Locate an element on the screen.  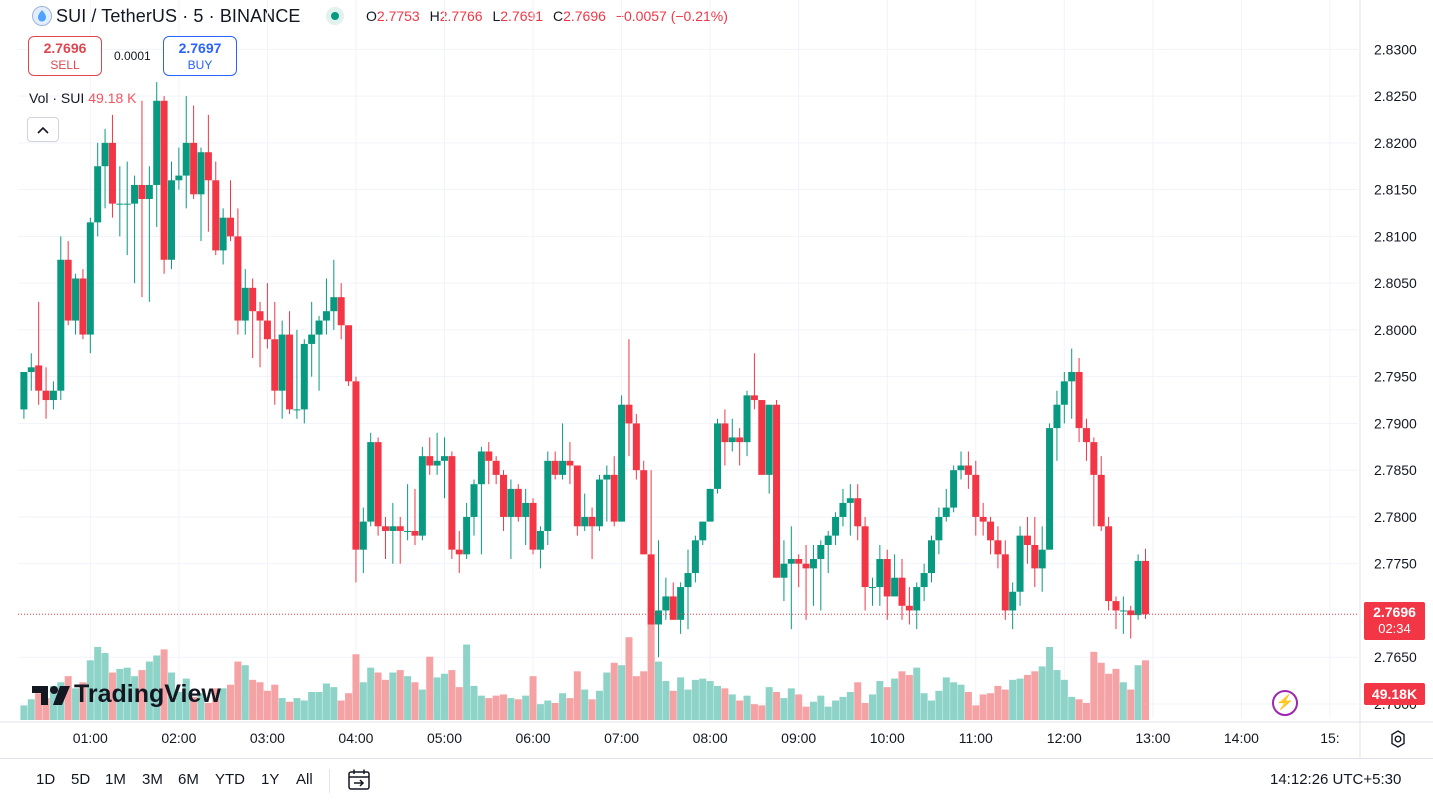
range-1y-button: 1Y is located at coordinates (270, 779).